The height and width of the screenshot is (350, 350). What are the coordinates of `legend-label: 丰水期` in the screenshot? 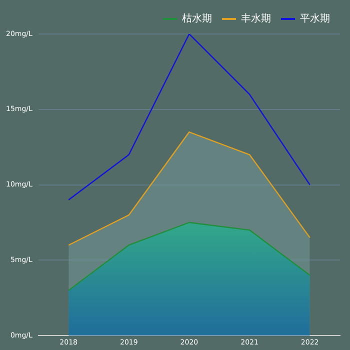 It's located at (256, 18).